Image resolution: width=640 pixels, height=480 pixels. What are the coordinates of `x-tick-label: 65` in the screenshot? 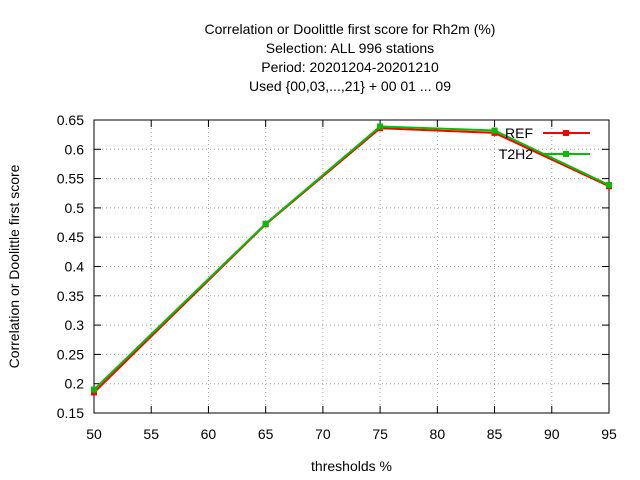 It's located at (266, 434).